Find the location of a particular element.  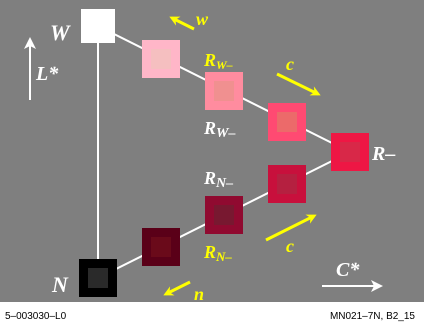

label-white-corner: W is located at coordinates (60, 32).